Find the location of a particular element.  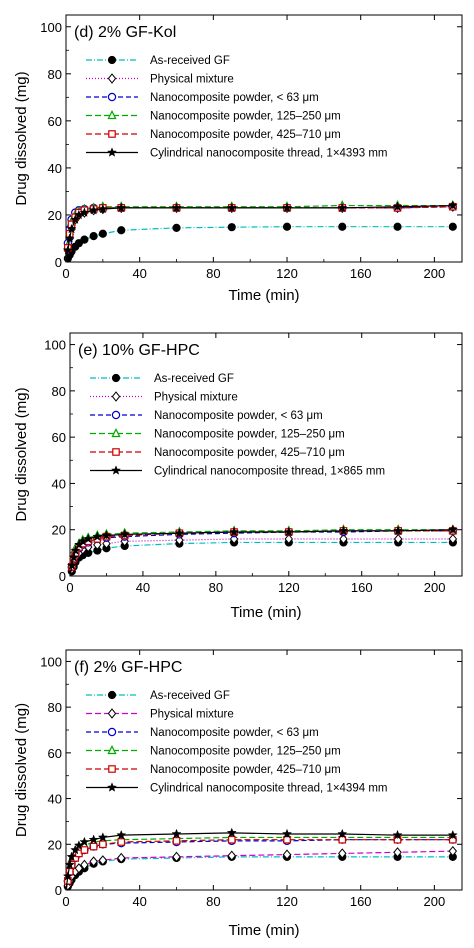

series-line is located at coordinates (259, 234).